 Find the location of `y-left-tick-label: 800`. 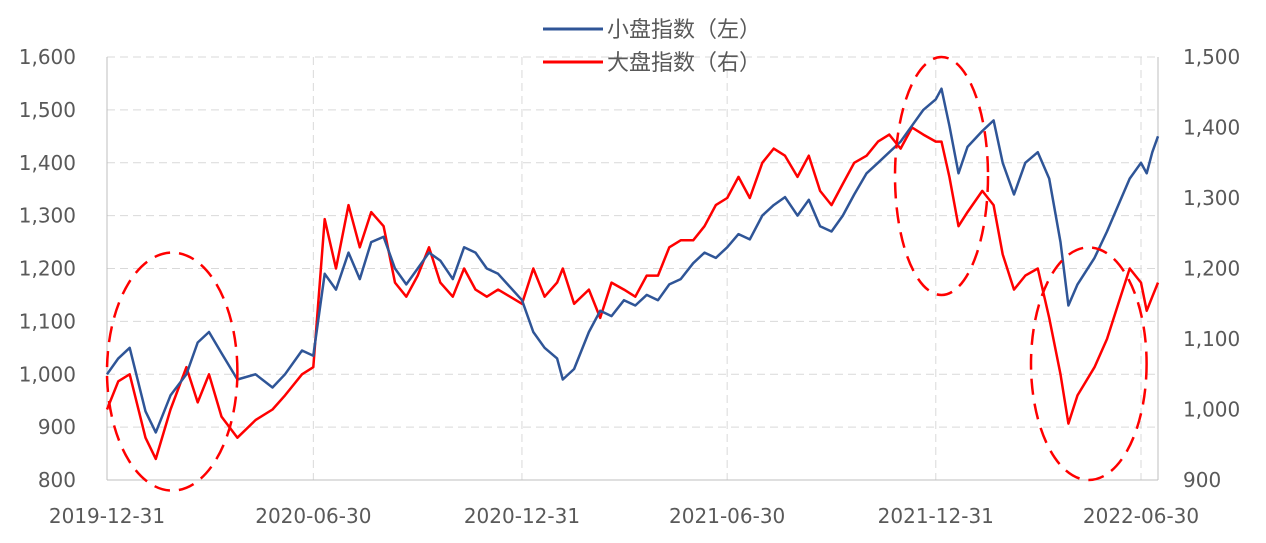

y-left-tick-label: 800 is located at coordinates (57, 480).